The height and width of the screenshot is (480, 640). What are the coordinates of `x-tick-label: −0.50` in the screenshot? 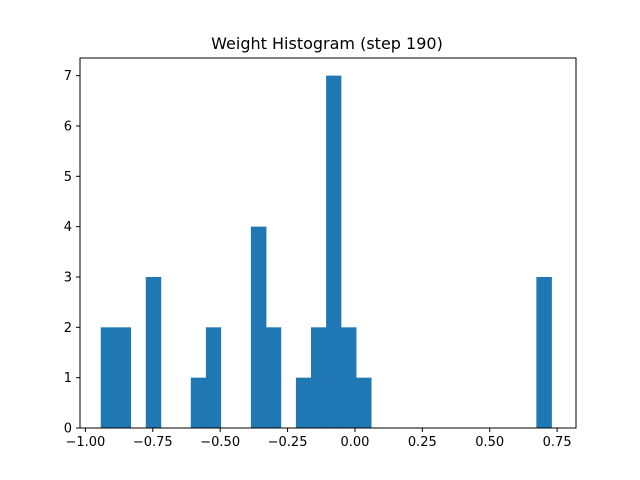 It's located at (220, 442).